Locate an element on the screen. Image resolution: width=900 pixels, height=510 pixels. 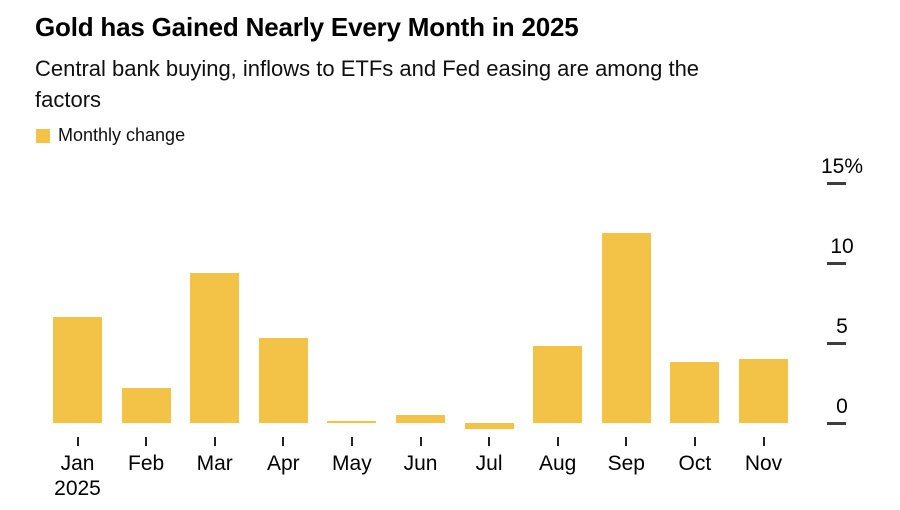
chart-subtitle-line2: factors is located at coordinates (68, 99).